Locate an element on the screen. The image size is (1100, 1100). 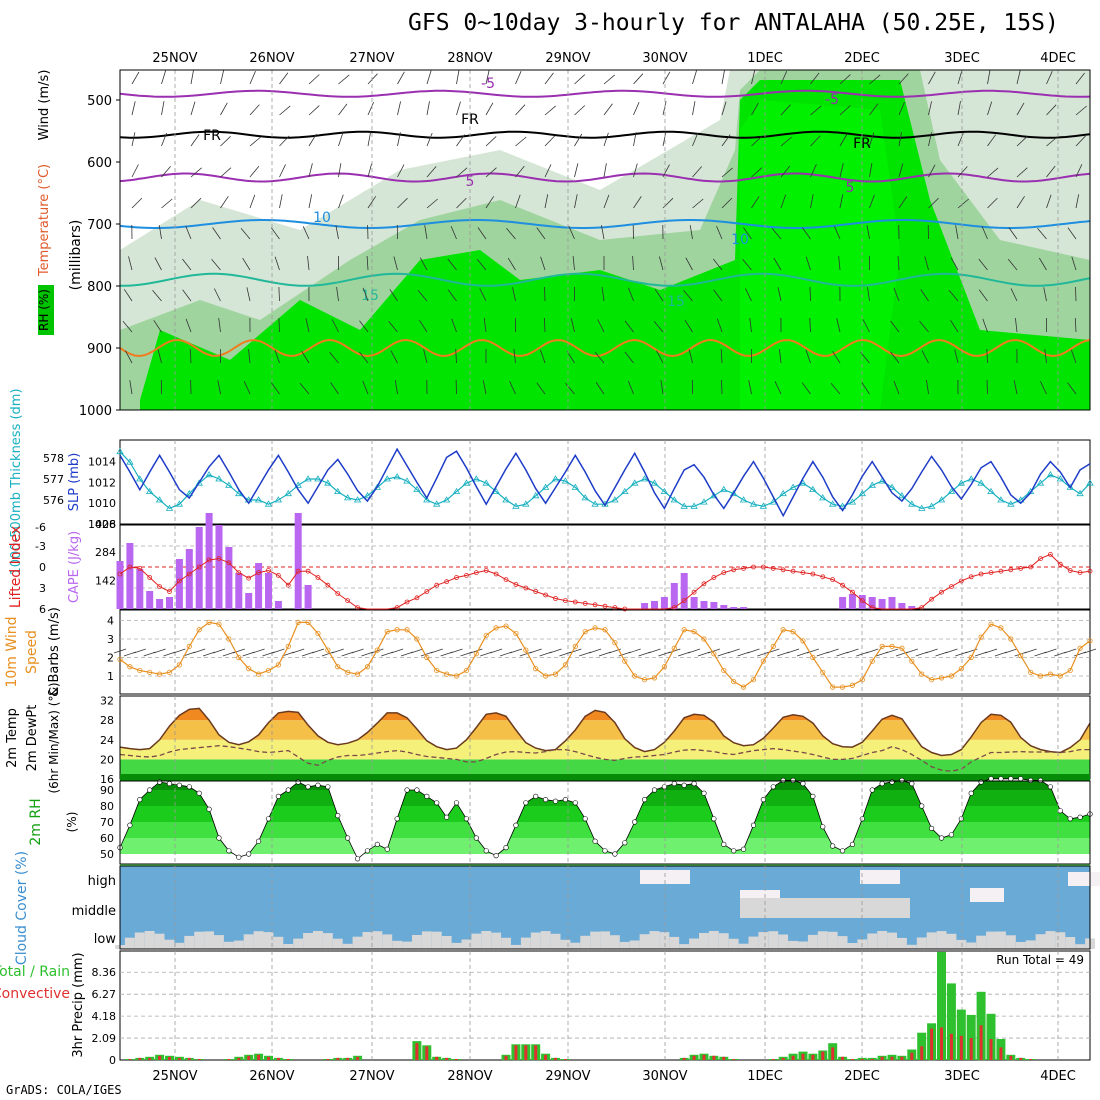
rh-legend-label: RH (%) is located at coordinates (44, 310).